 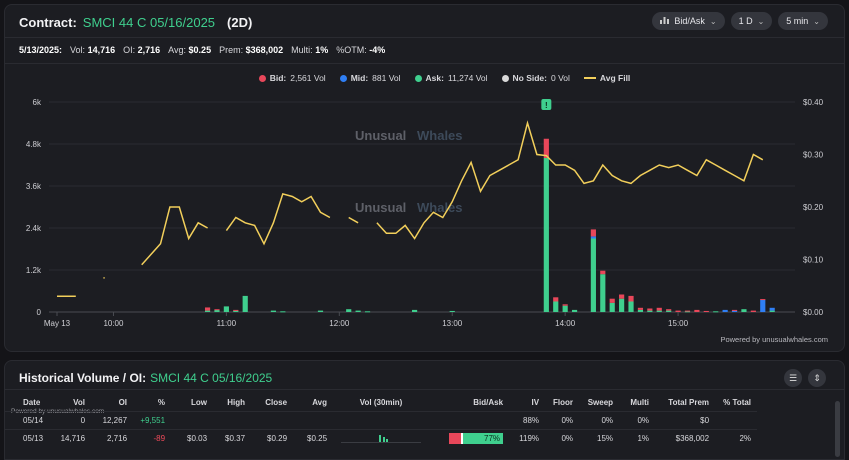 I want to click on alert-marker-label: !, so click(x=546, y=105).